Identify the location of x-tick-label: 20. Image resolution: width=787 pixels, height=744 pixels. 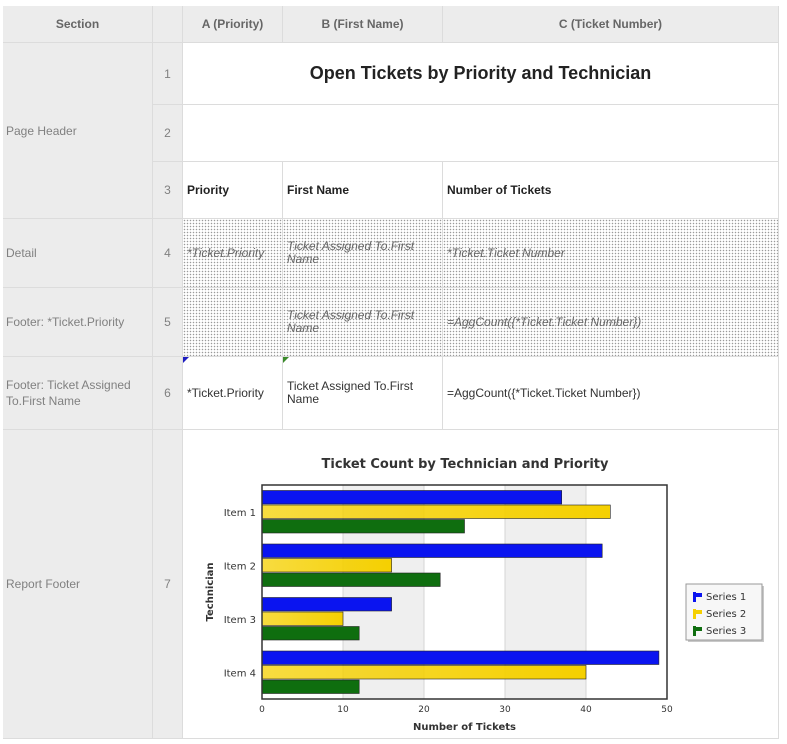
(424, 710).